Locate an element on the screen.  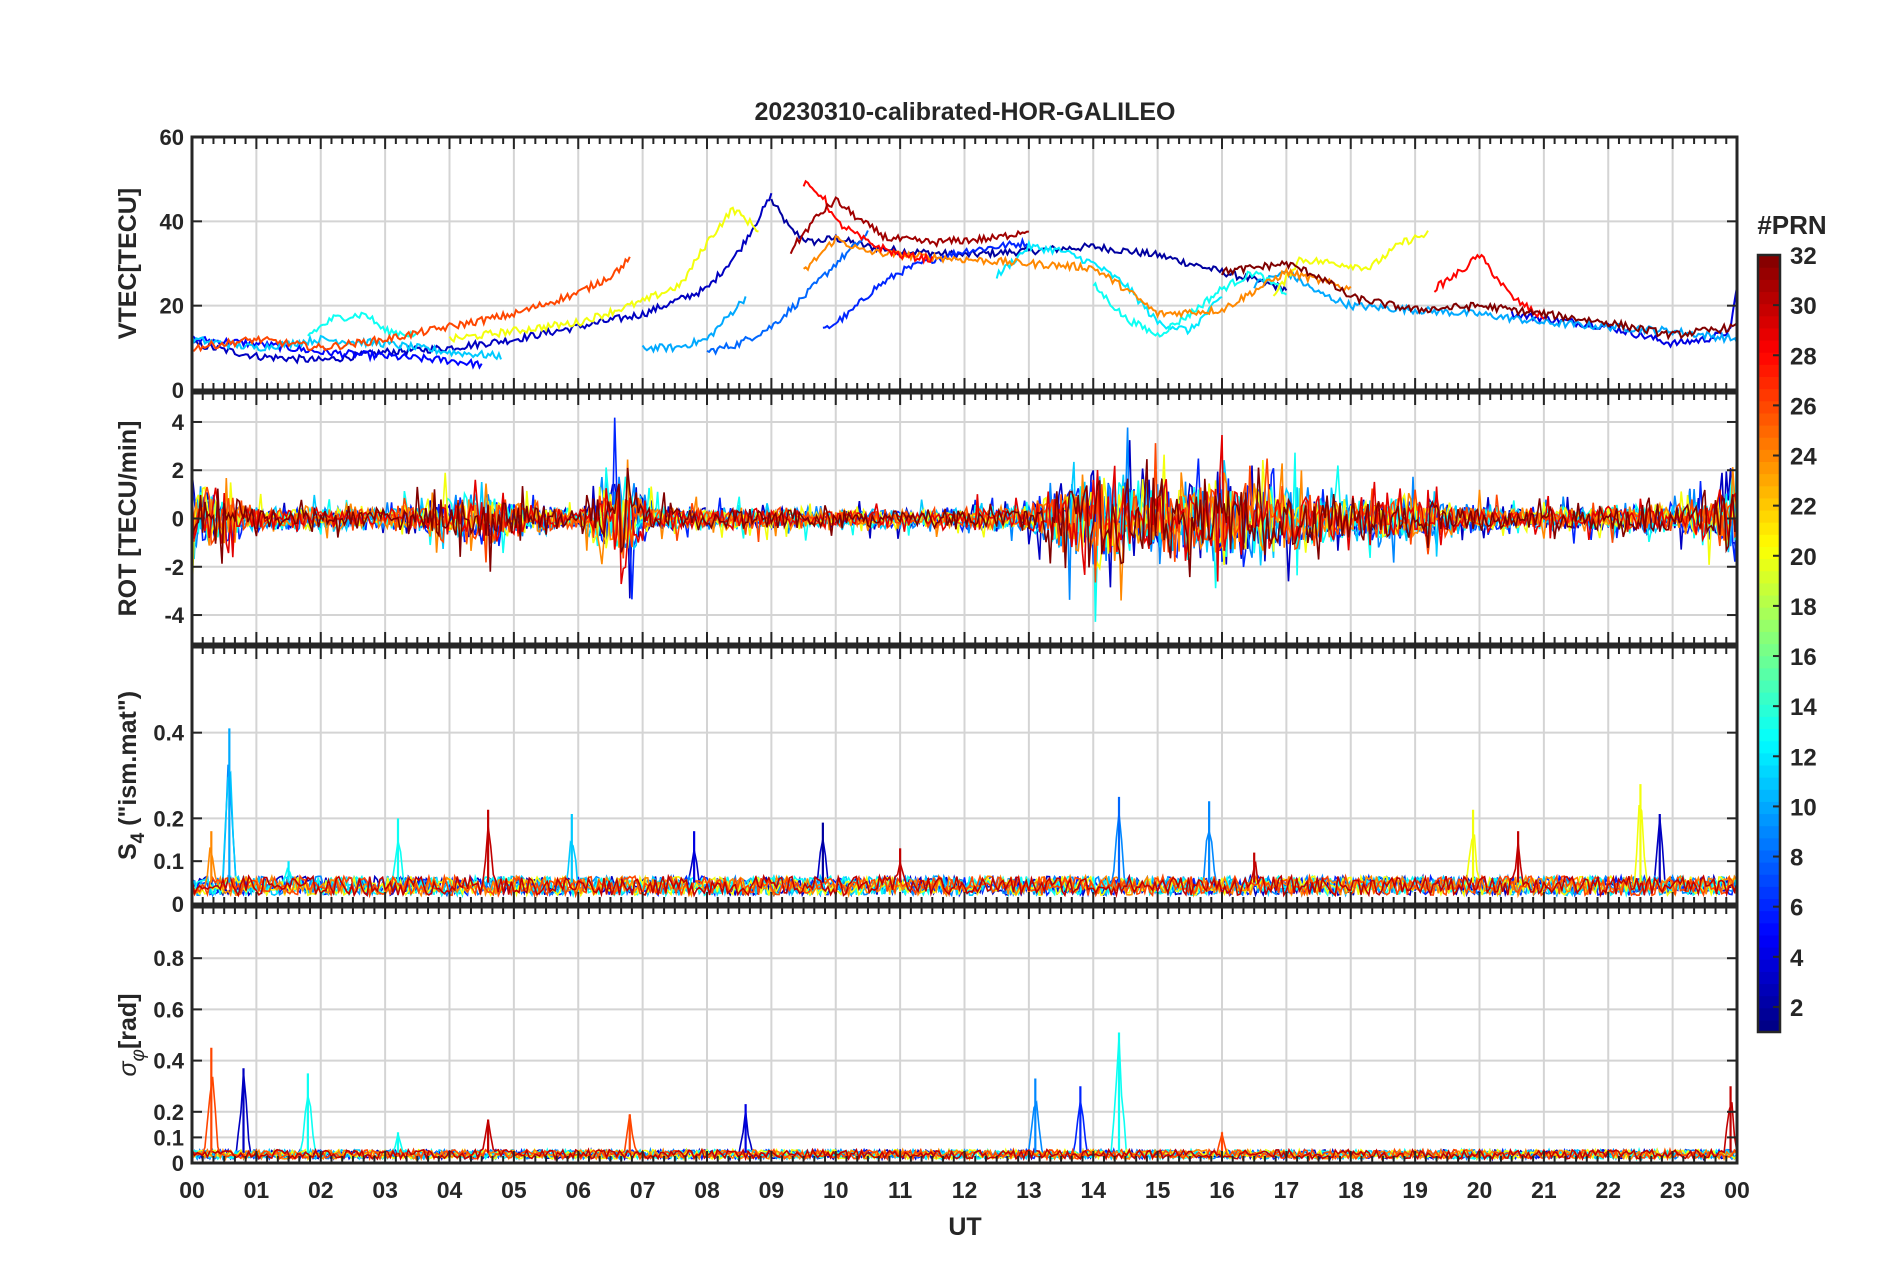
y-tick-label: -4 is located at coordinates (174, 615).